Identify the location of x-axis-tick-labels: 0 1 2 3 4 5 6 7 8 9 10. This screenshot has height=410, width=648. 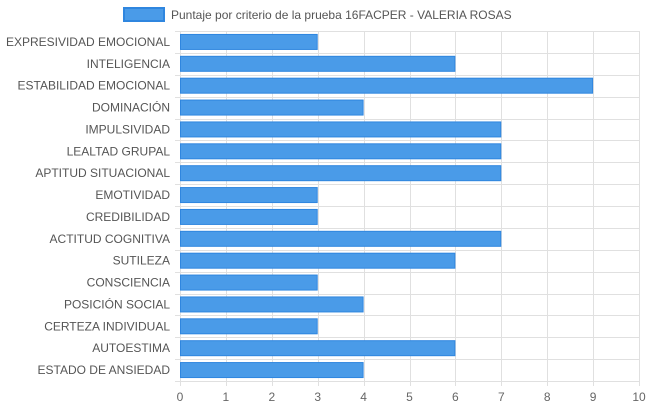
(411, 397).